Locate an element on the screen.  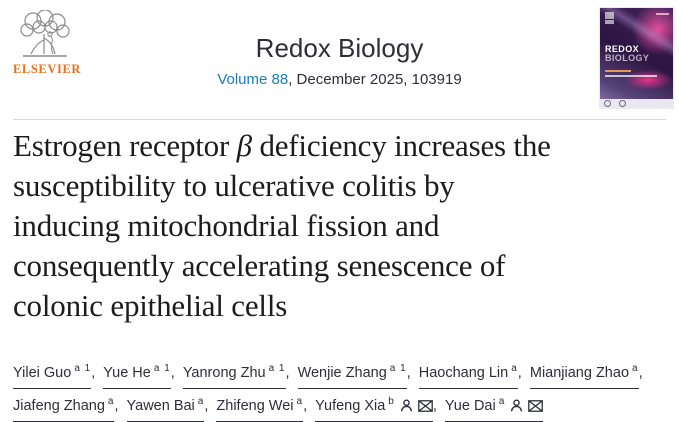
elsevier-tree-icon is located at coordinates (45, 33).